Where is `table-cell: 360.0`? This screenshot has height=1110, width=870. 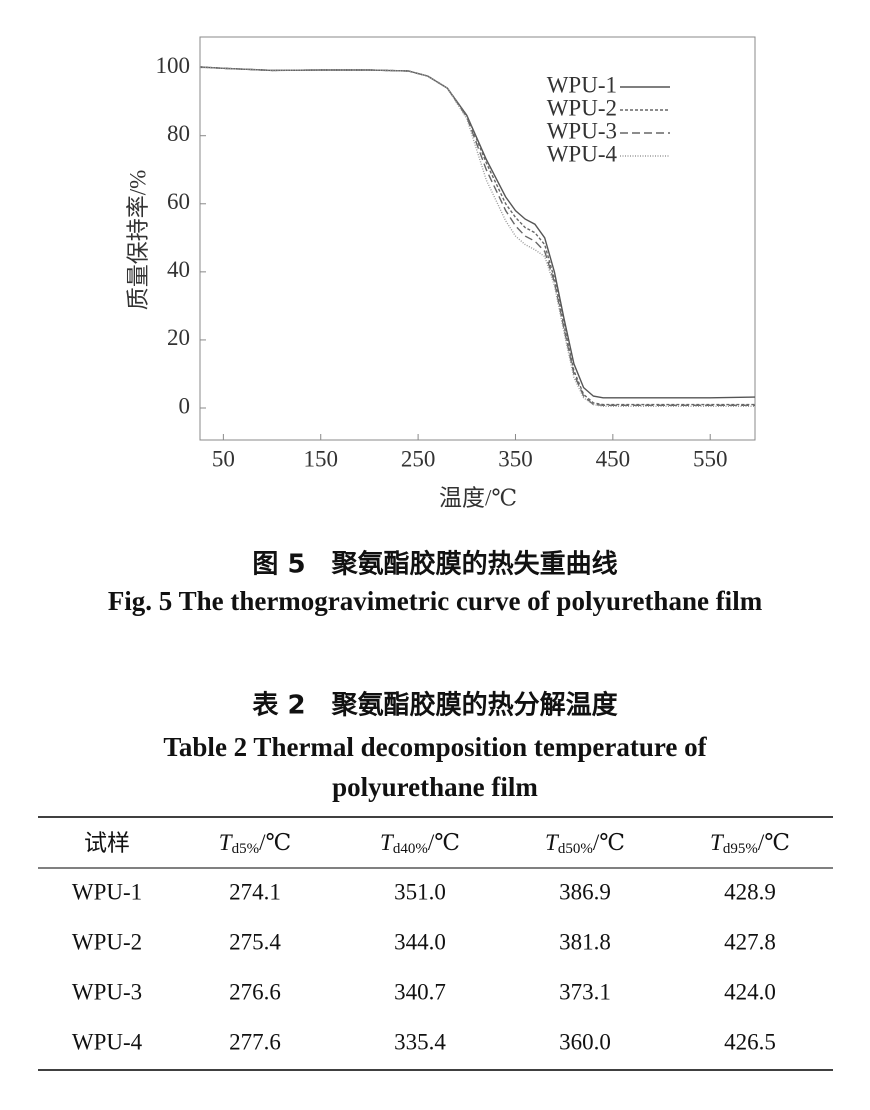
table-cell: 360.0 is located at coordinates (585, 1041).